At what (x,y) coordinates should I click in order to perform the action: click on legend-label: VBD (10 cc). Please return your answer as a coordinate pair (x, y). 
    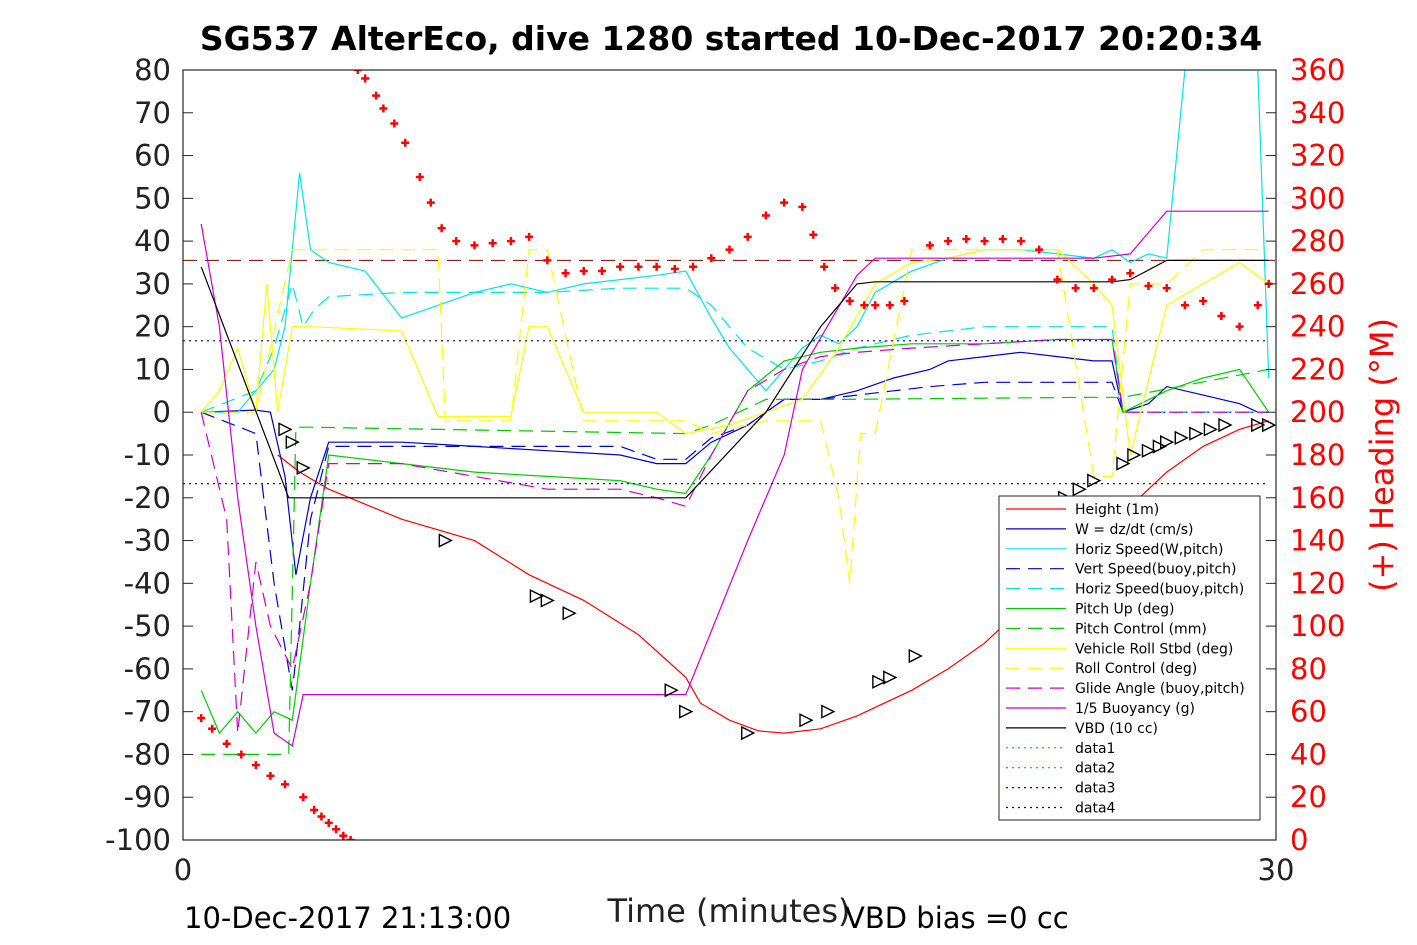
    Looking at the image, I should click on (1116, 729).